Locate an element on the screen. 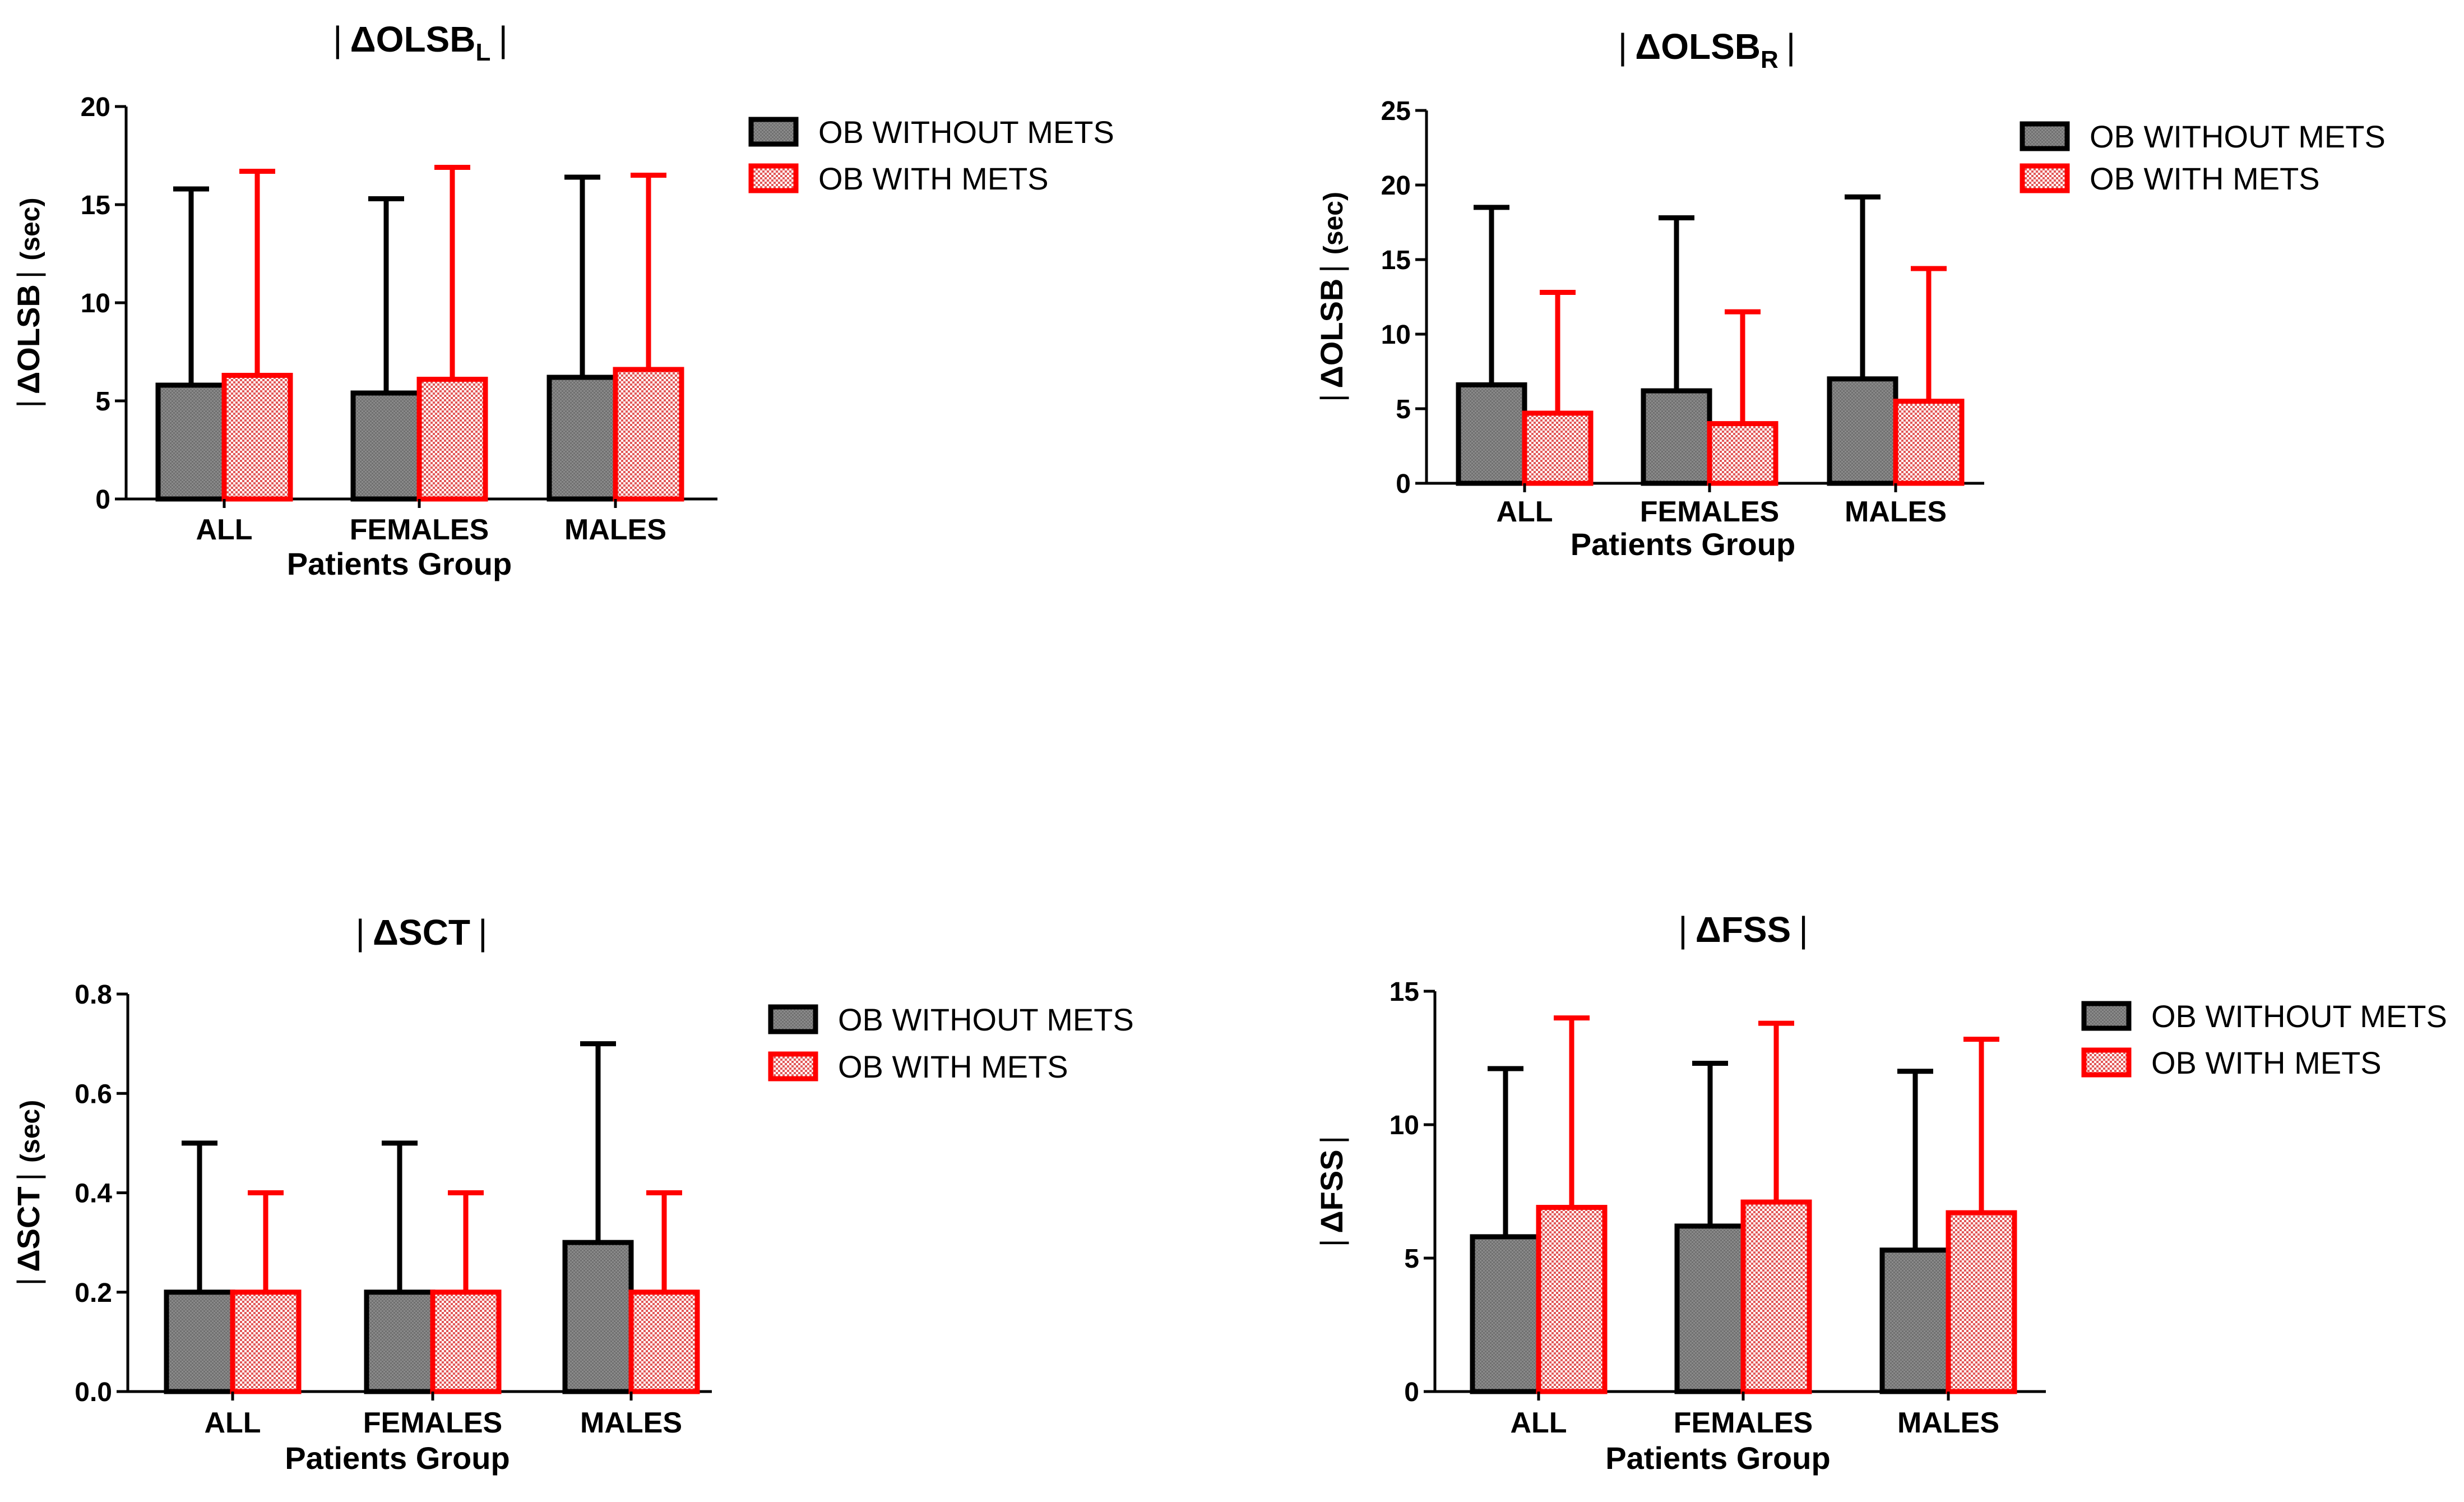  y-tick-label: 0.6 is located at coordinates (93, 1094).